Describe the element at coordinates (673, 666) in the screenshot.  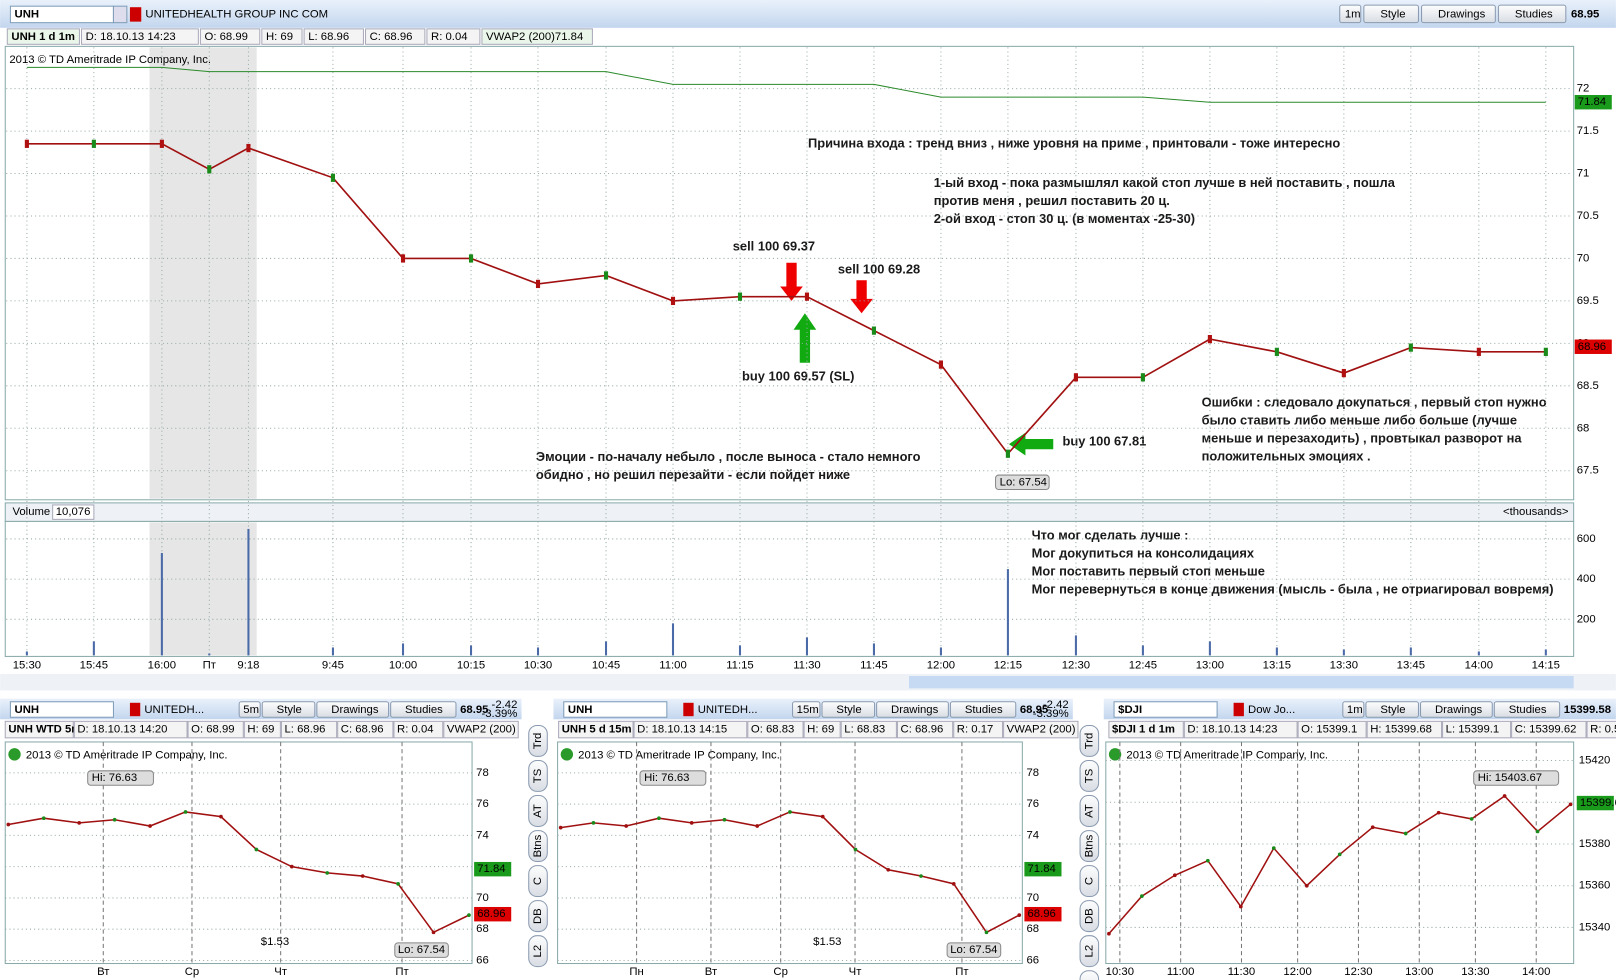
I see `x-tick-label: 11:00` at that location.